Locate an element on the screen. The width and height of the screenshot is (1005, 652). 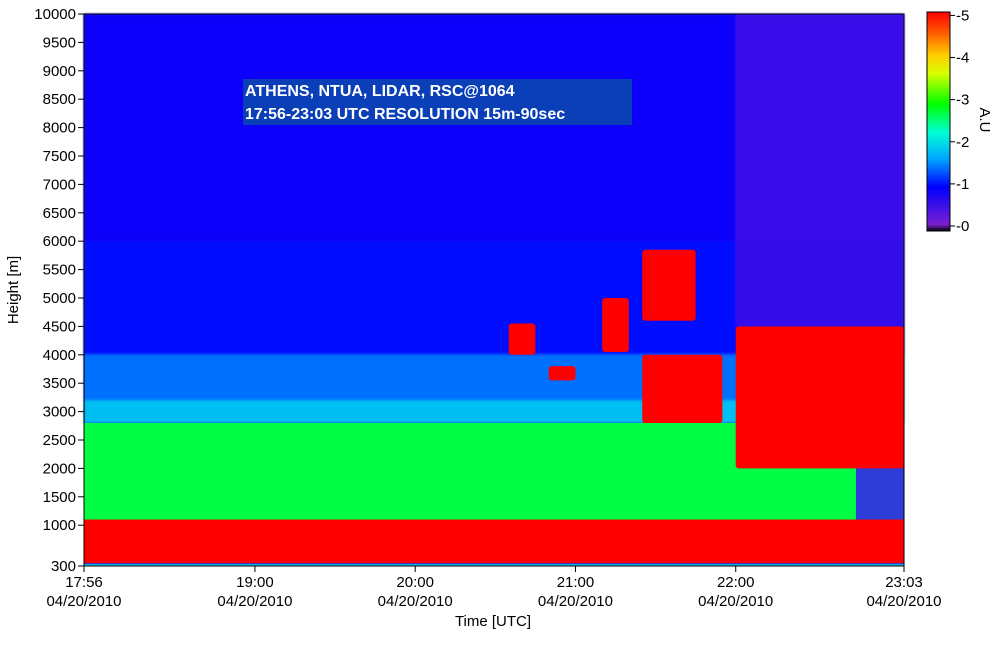
y-tick-label: 10000 is located at coordinates (55, 14).